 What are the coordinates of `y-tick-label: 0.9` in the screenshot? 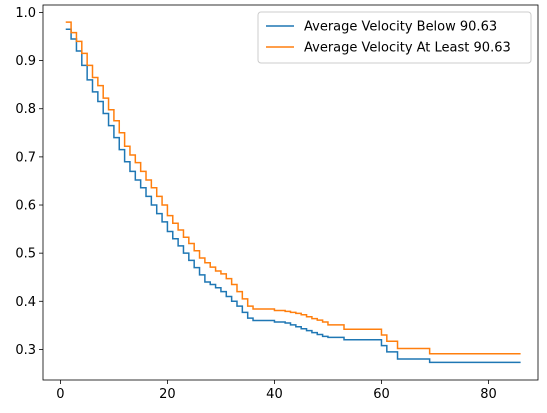 It's located at (25, 61).